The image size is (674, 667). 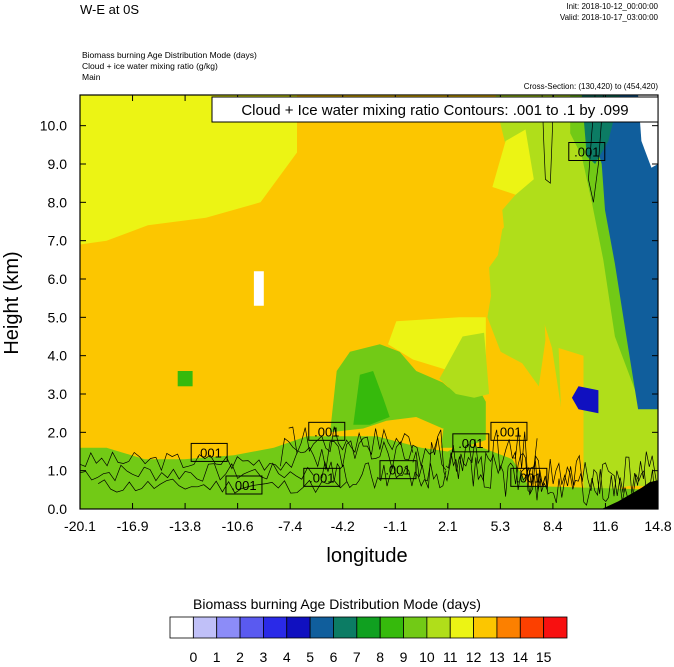 I want to click on x-tick-label: 8.4, so click(x=553, y=526).